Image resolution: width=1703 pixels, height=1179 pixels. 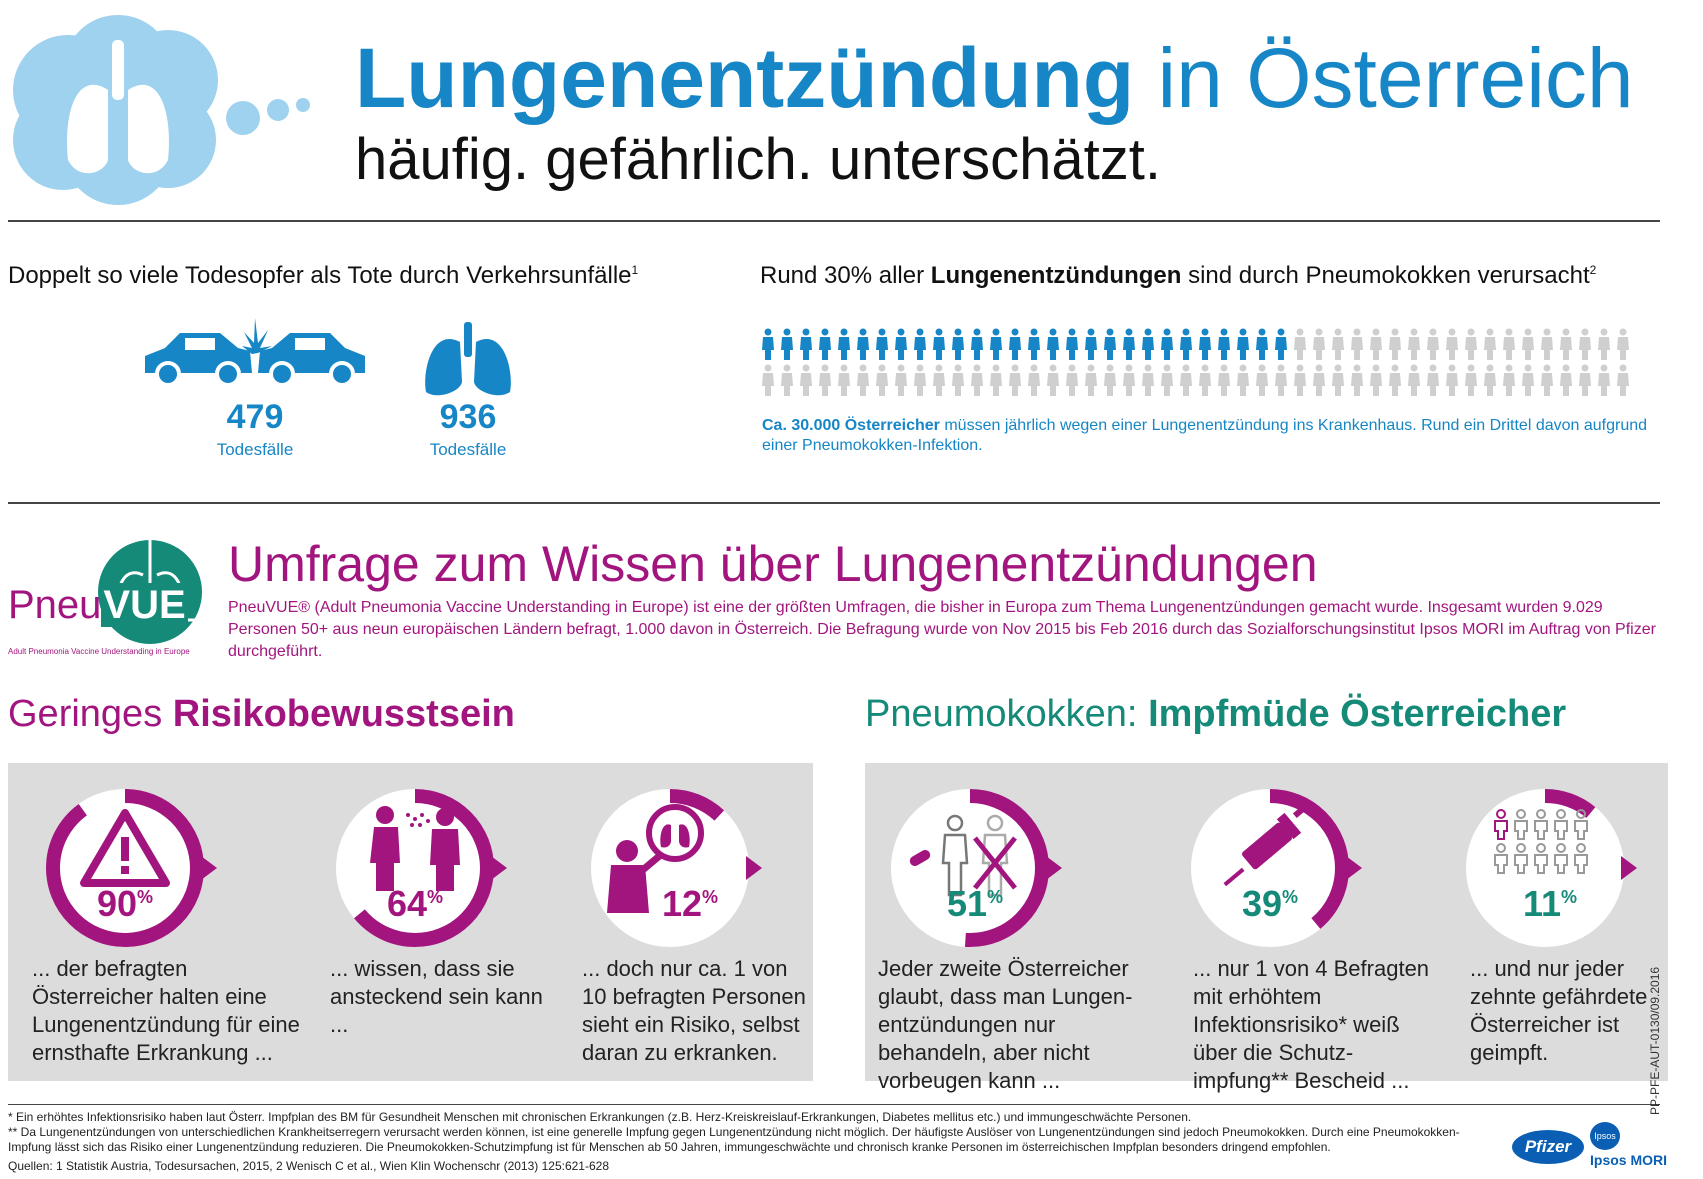 What do you see at coordinates (851, 425) in the screenshot?
I see `pneumococci-note-bold: Ca. 30.000 Österreicher` at bounding box center [851, 425].